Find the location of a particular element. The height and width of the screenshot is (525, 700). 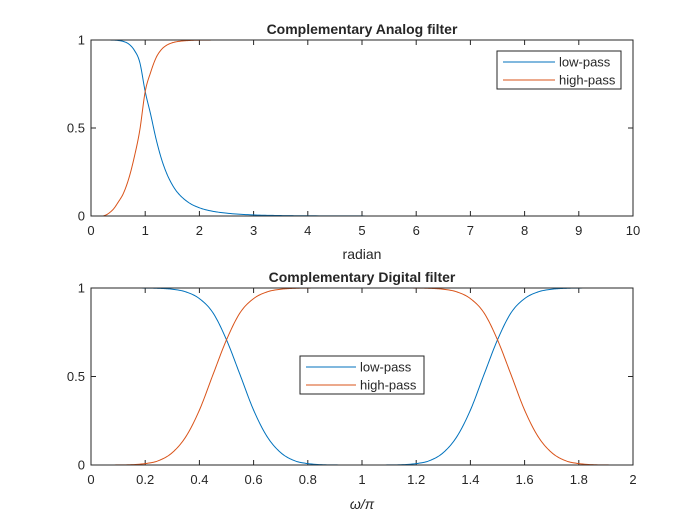

digital-x-tick-label: 1.8 is located at coordinates (579, 479).